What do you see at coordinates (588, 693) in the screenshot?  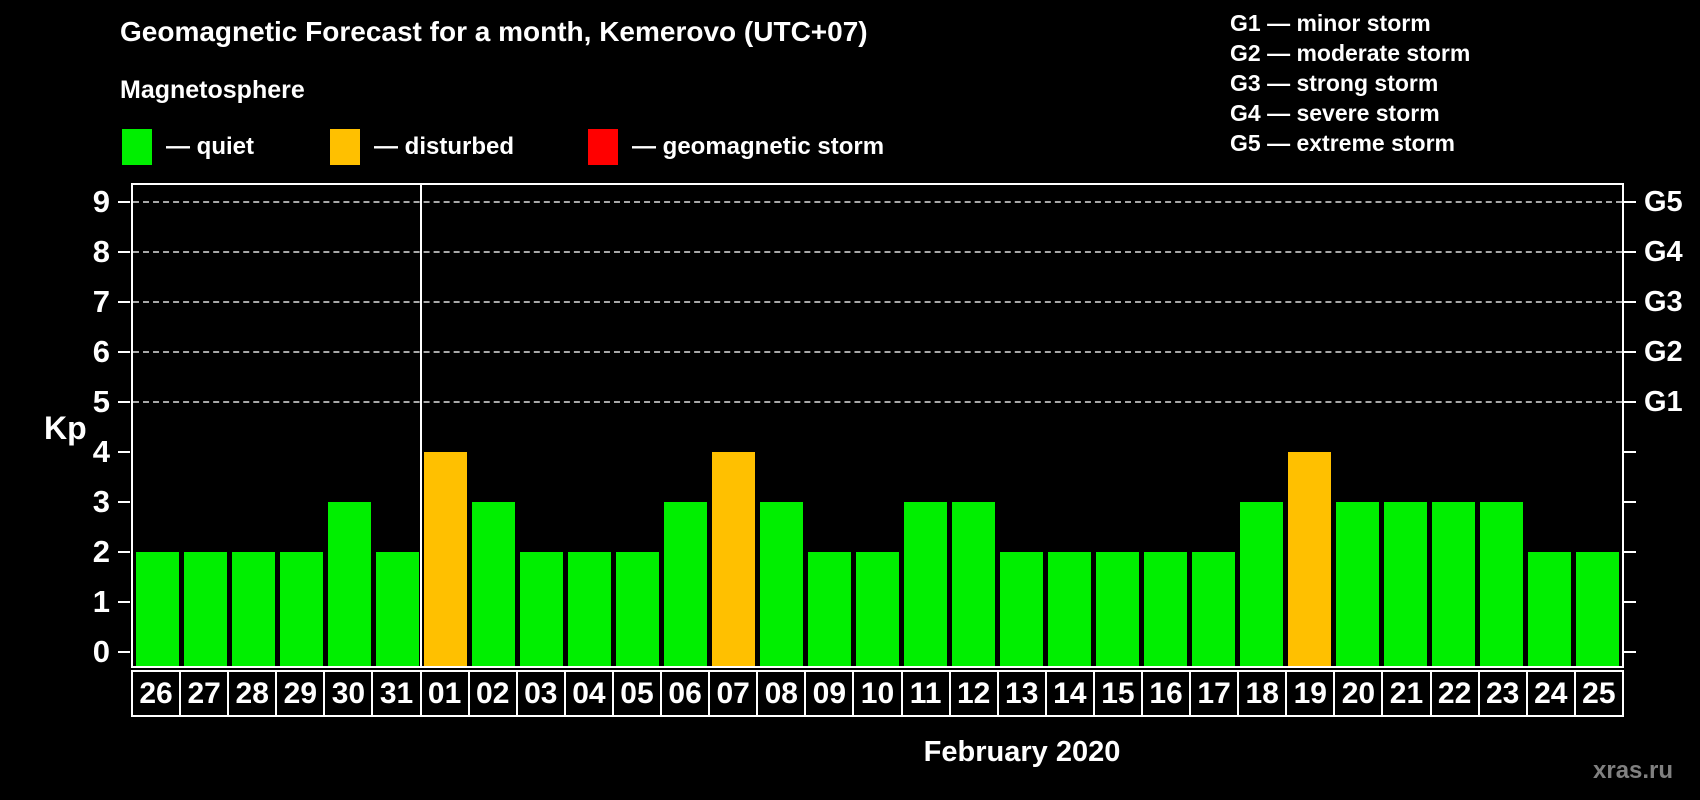 I see `date-cell-04: 04` at bounding box center [588, 693].